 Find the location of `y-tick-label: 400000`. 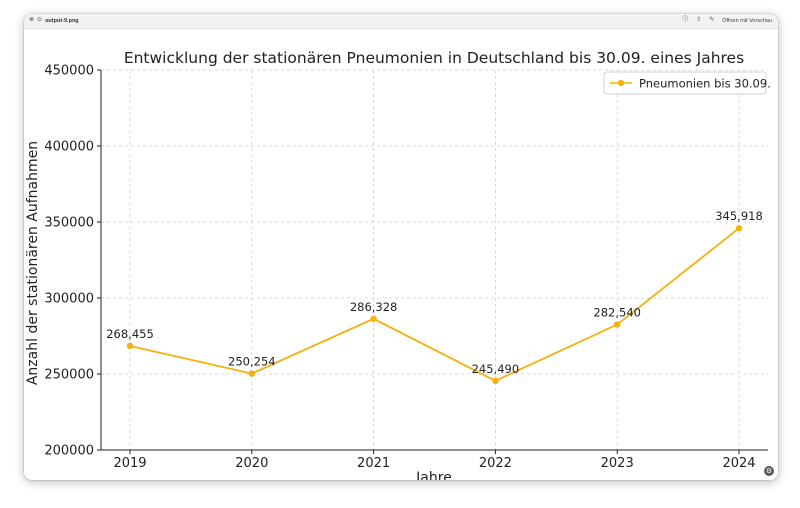

y-tick-label: 400000 is located at coordinates (69, 147).